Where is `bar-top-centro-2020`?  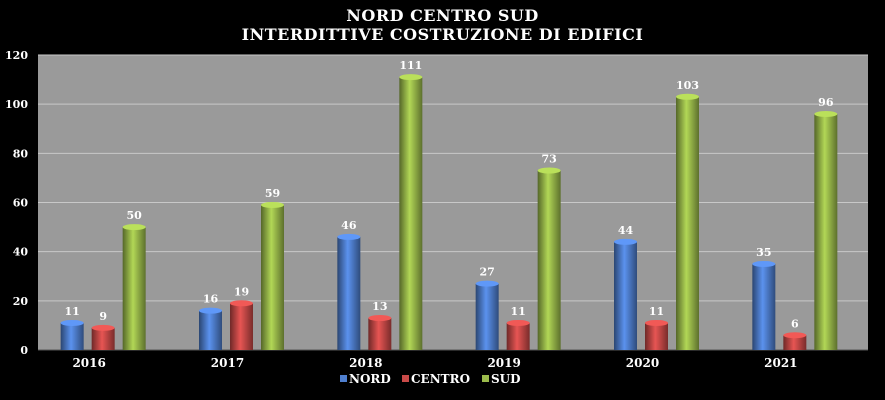
bar-top-centro-2020 is located at coordinates (656, 322).